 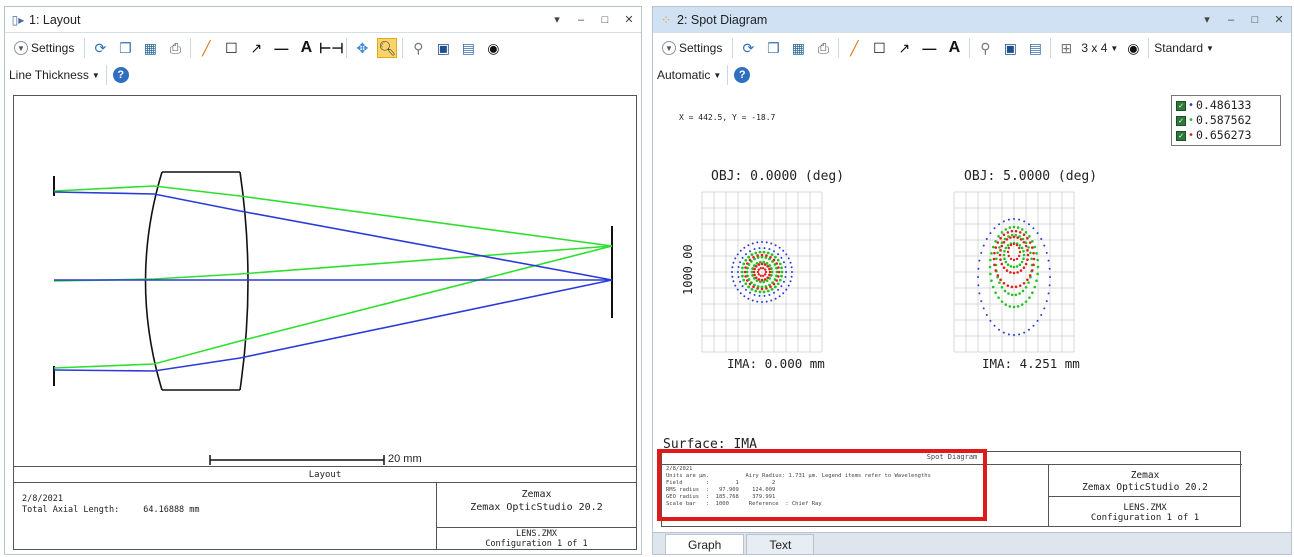 I want to click on spot-field1, so click(x=762, y=272).